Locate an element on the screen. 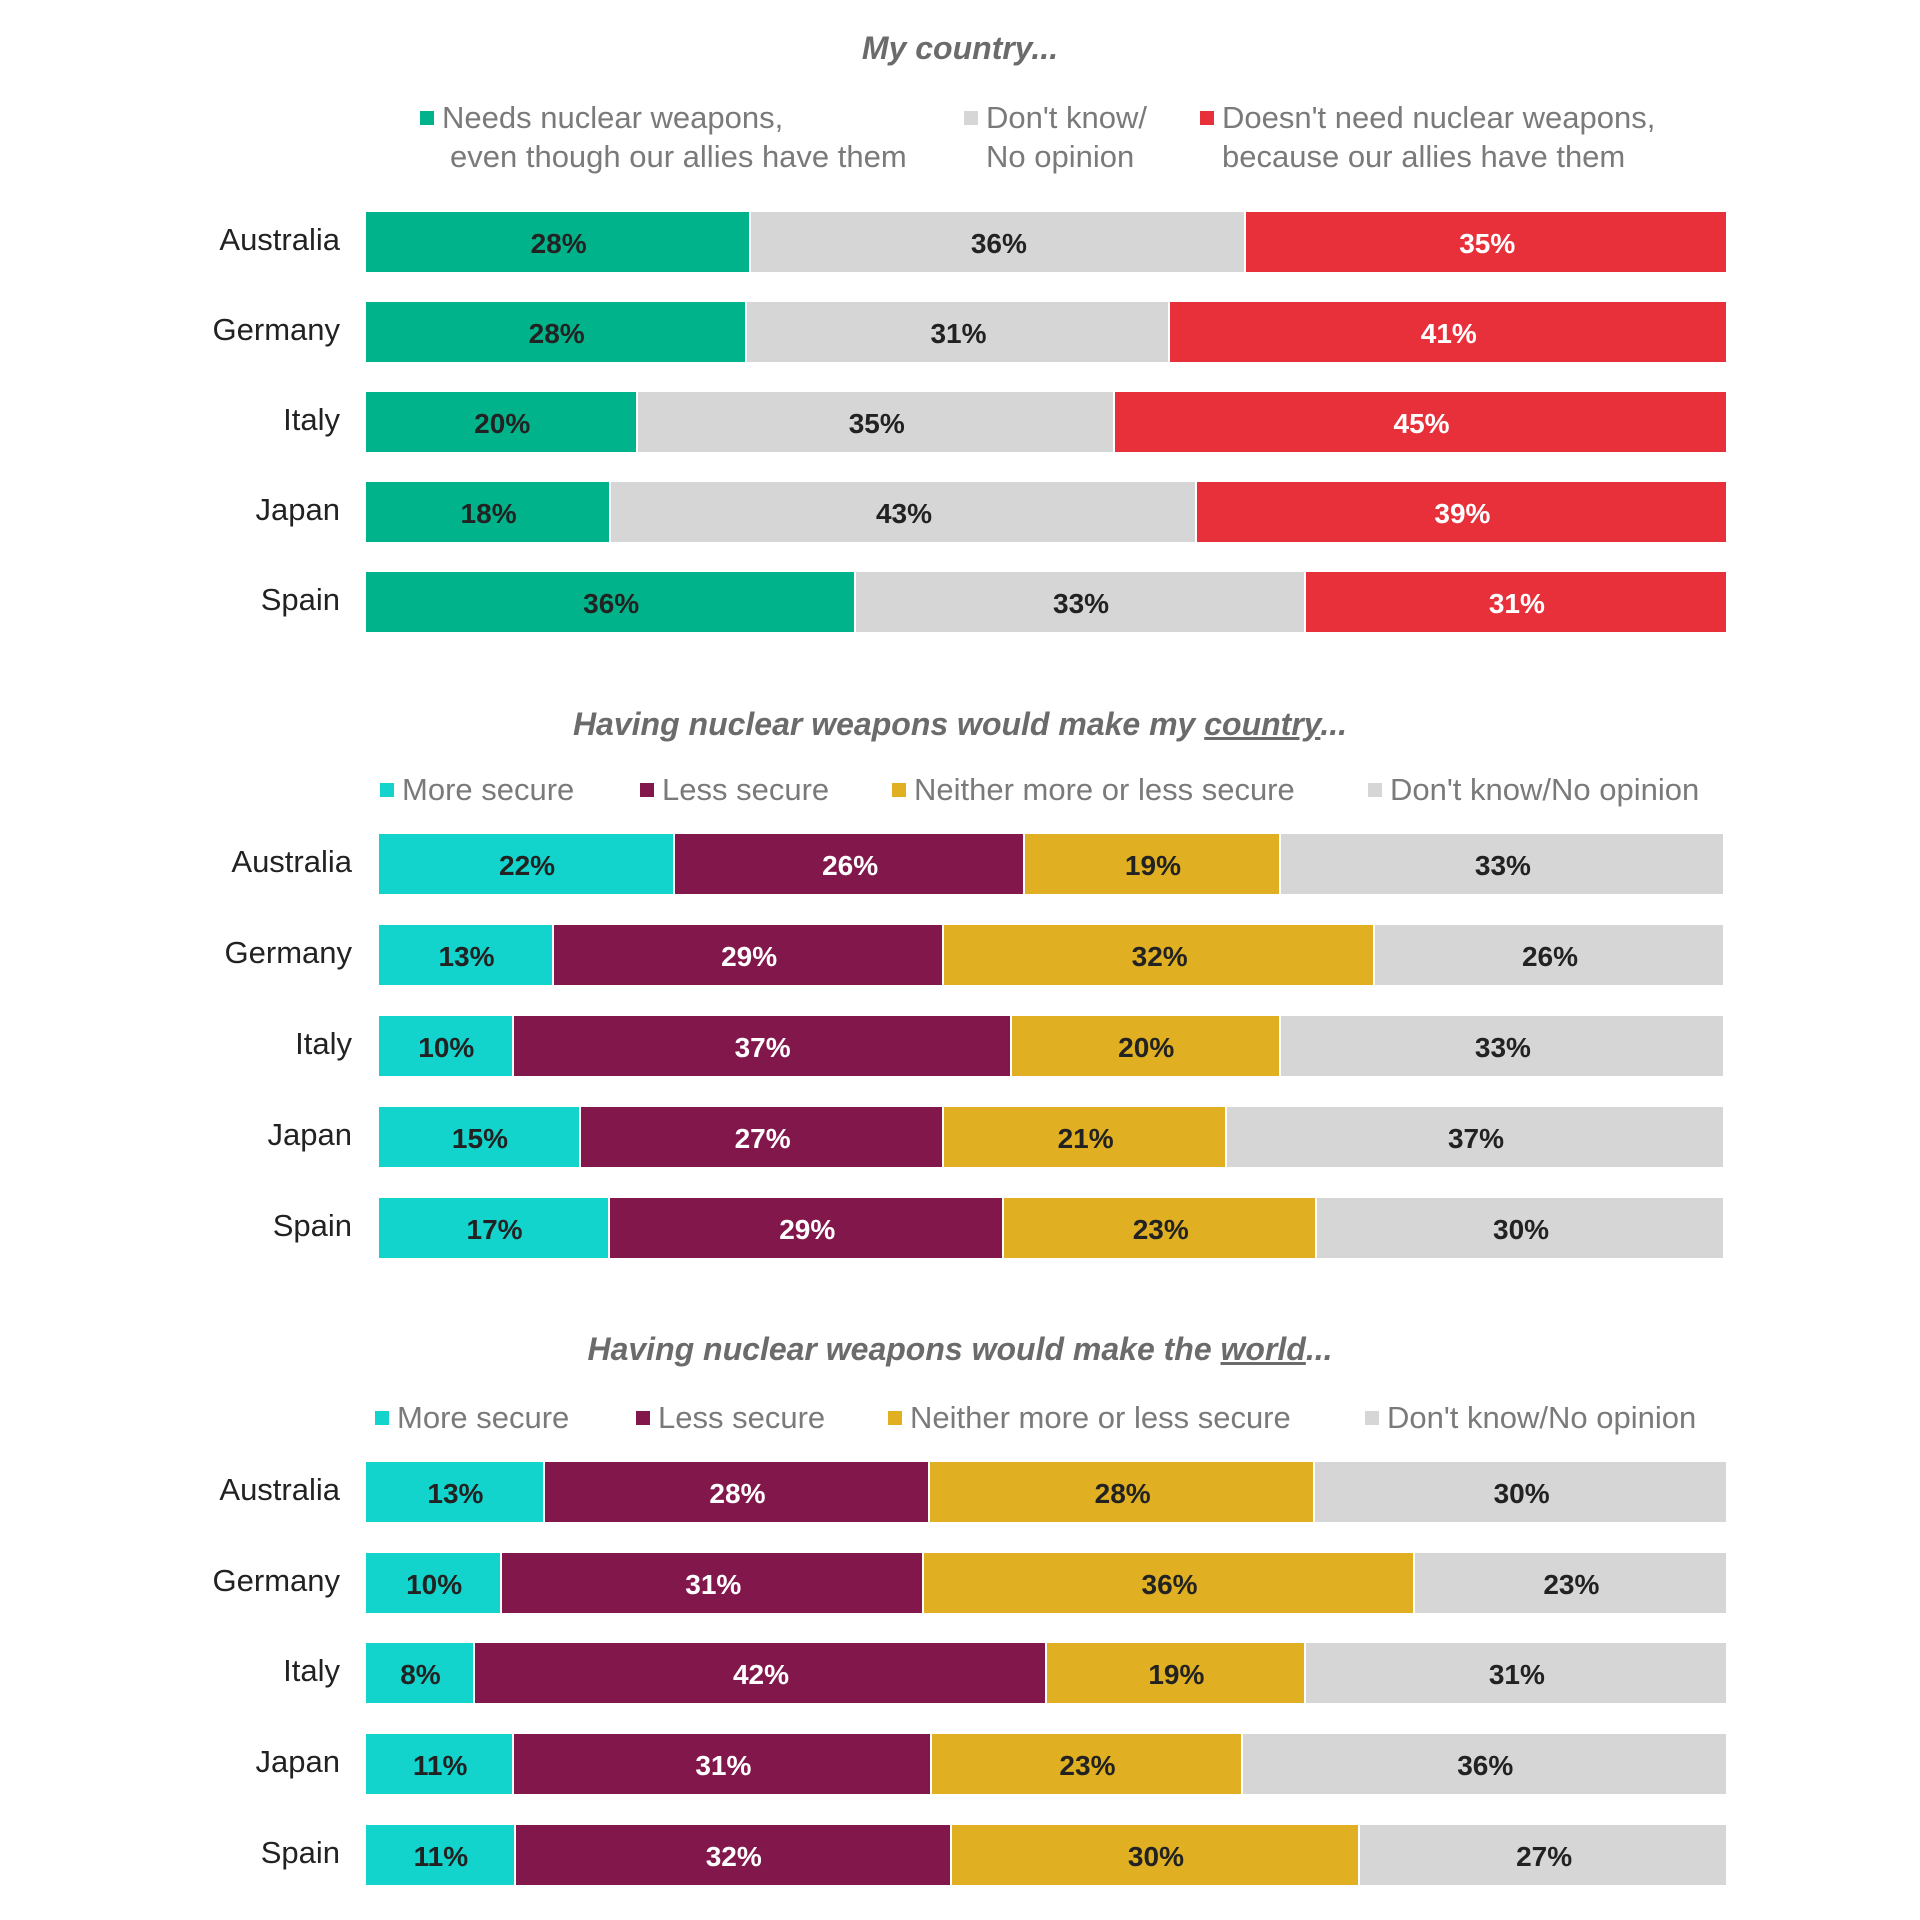 The image size is (1920, 1920). legend-item: Less secure is located at coordinates (734, 789).